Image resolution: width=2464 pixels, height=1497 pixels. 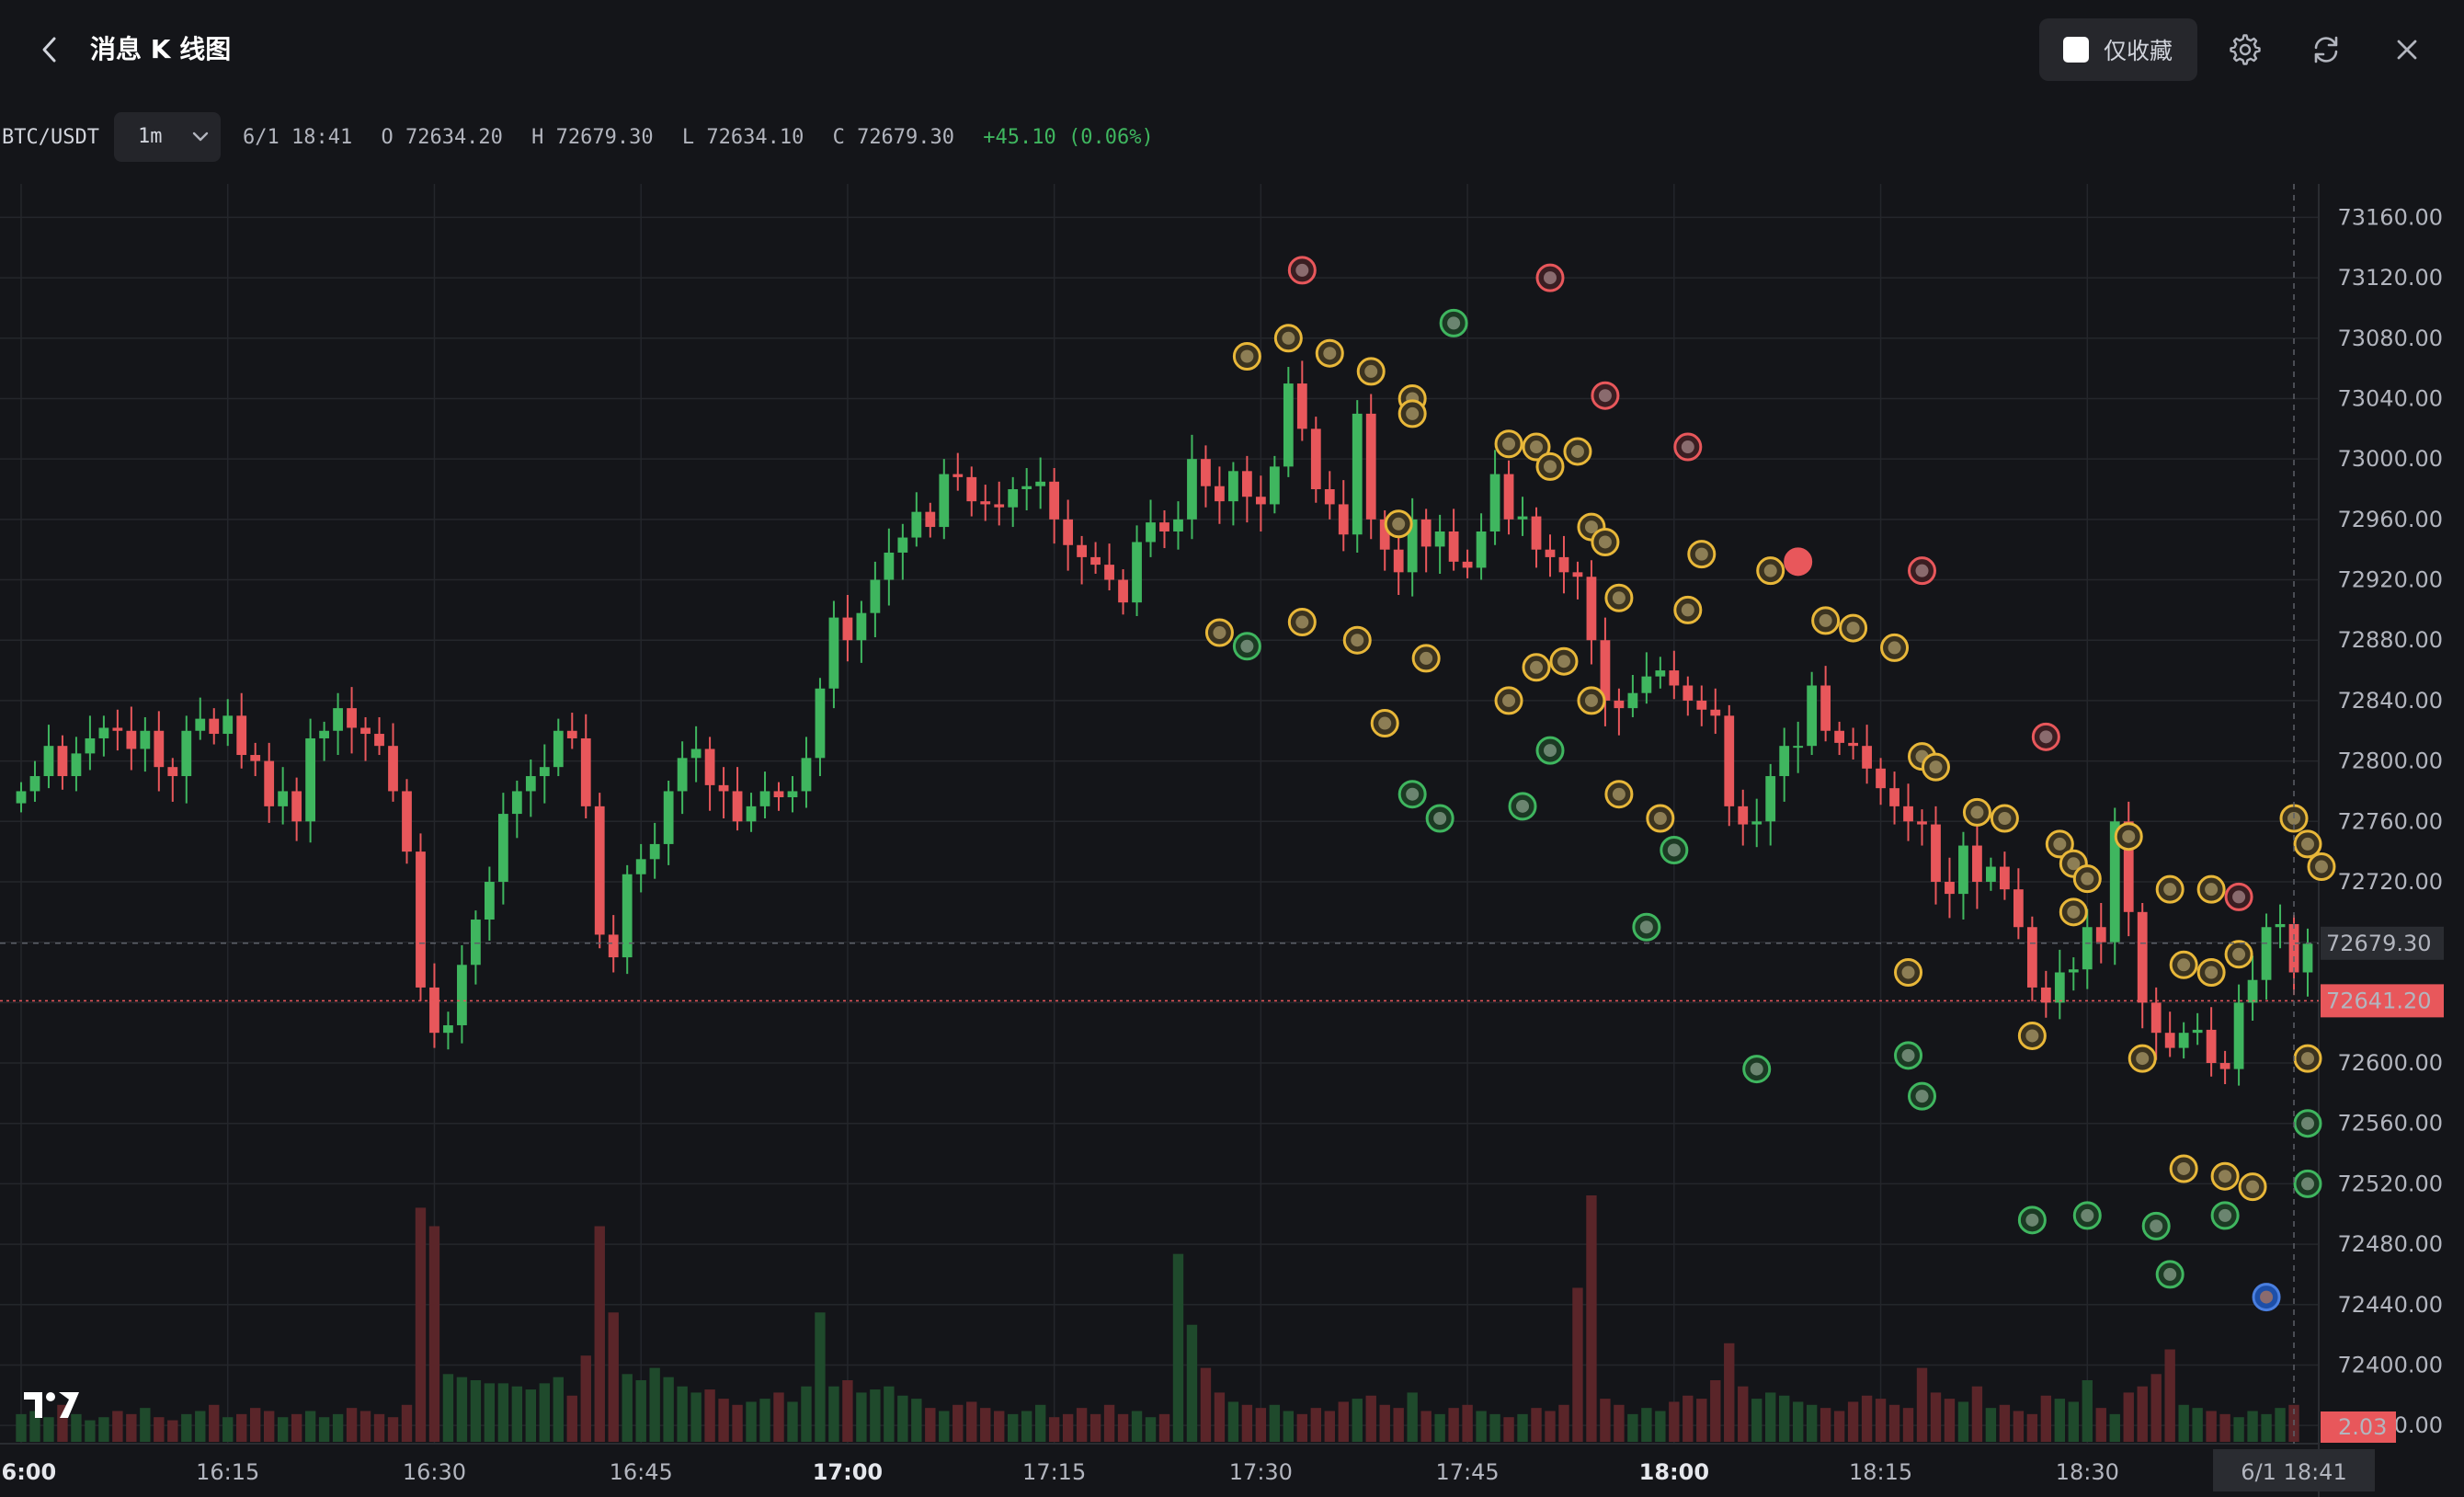 What do you see at coordinates (2390, 640) in the screenshot?
I see `price-tick-label: 72880.00` at bounding box center [2390, 640].